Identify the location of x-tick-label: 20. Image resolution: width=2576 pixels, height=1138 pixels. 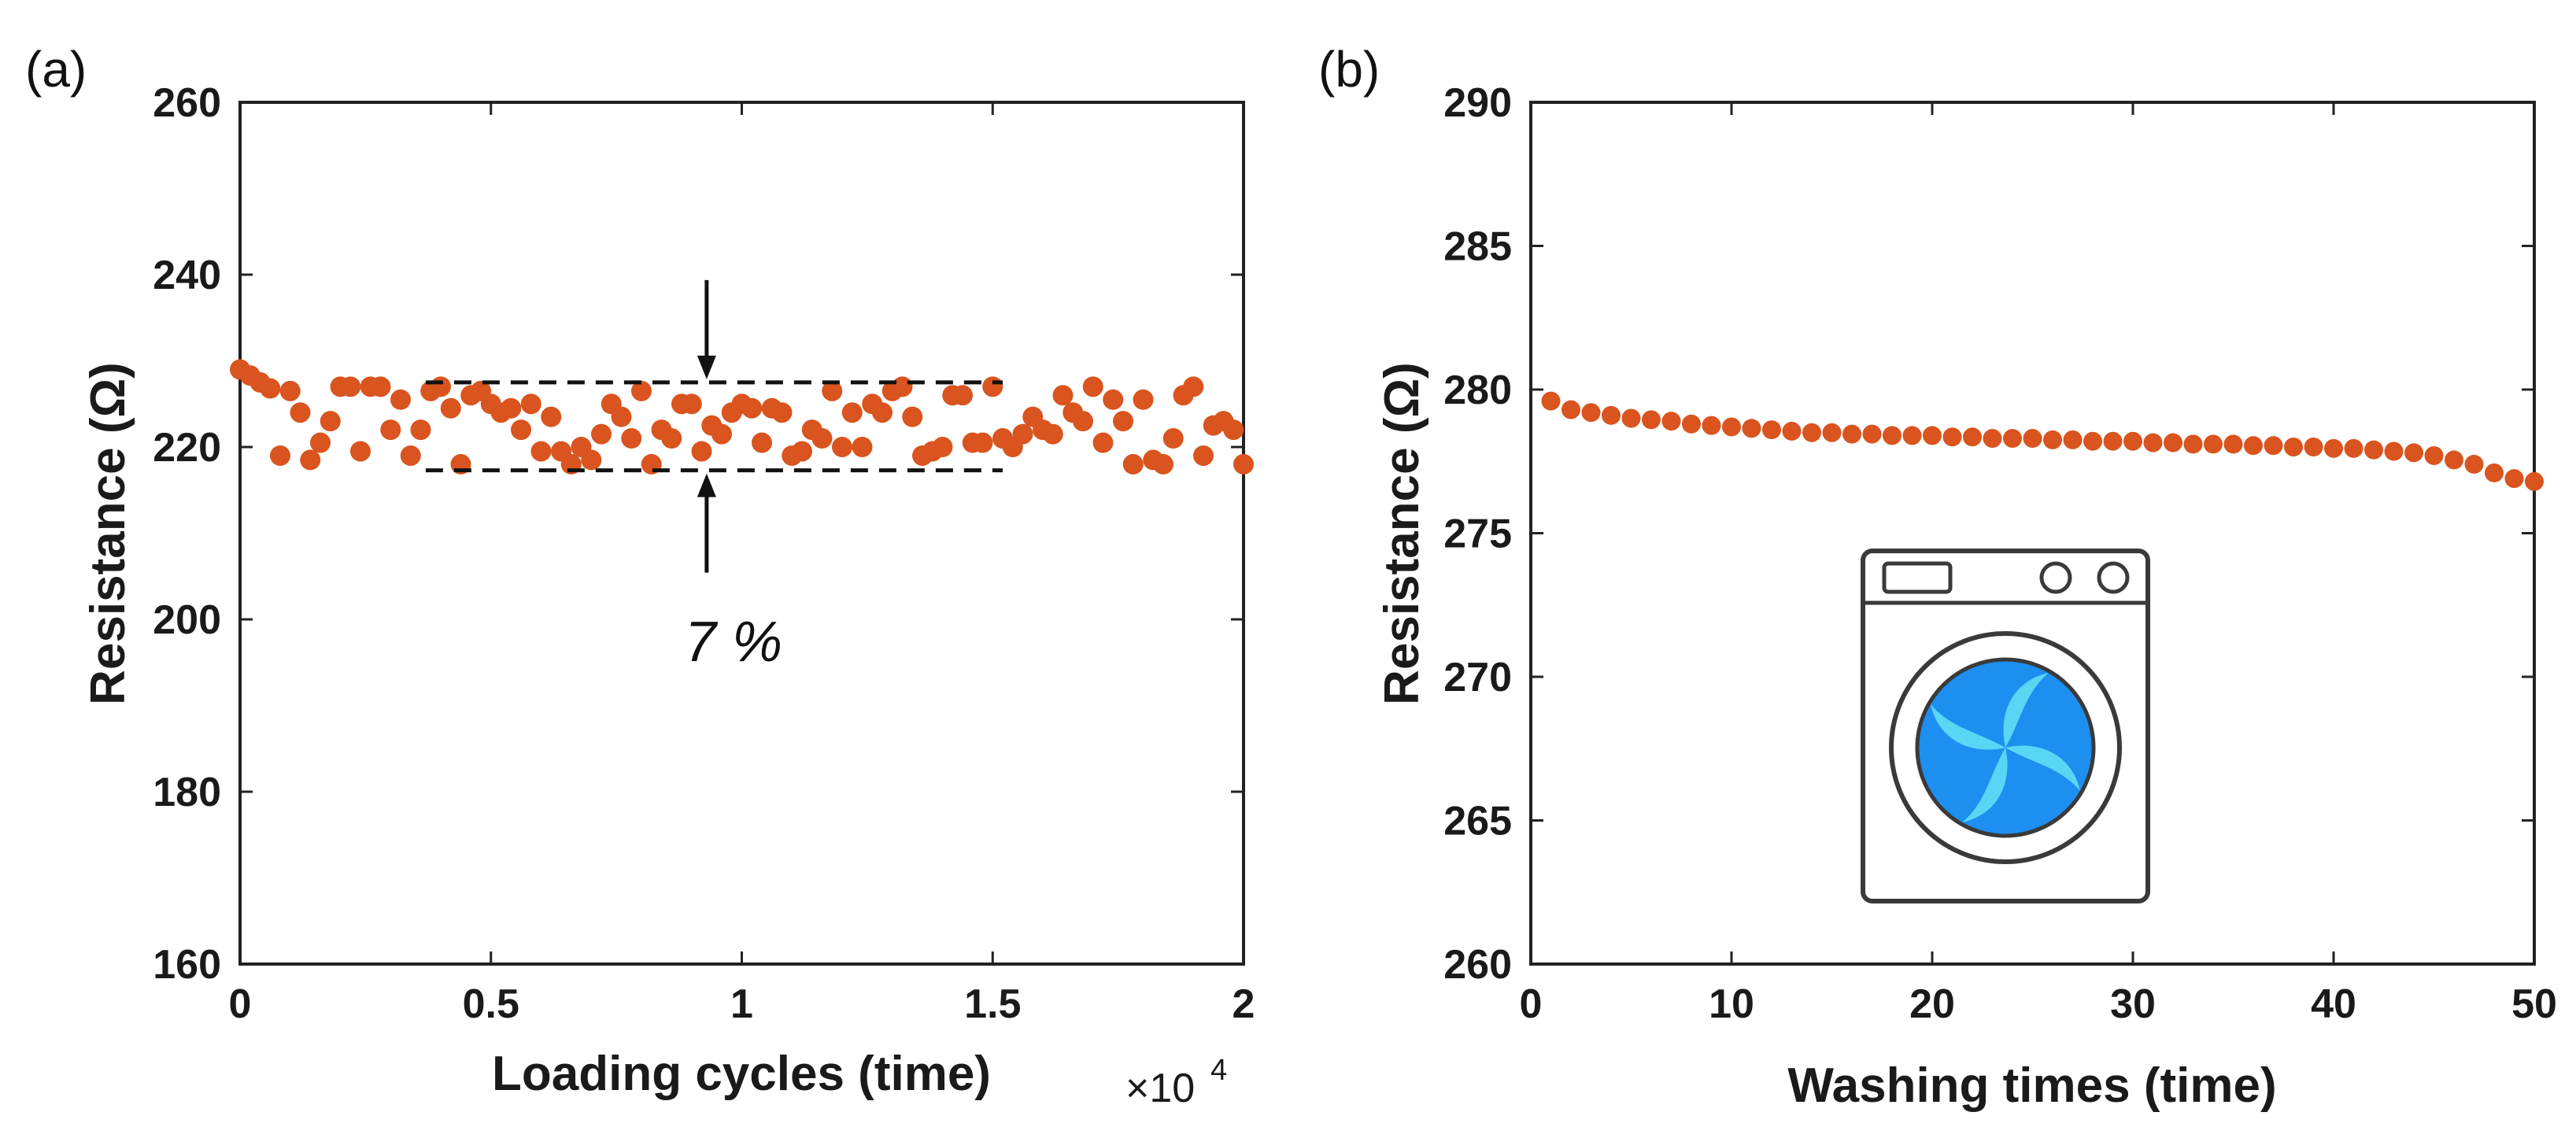
(1932, 1004).